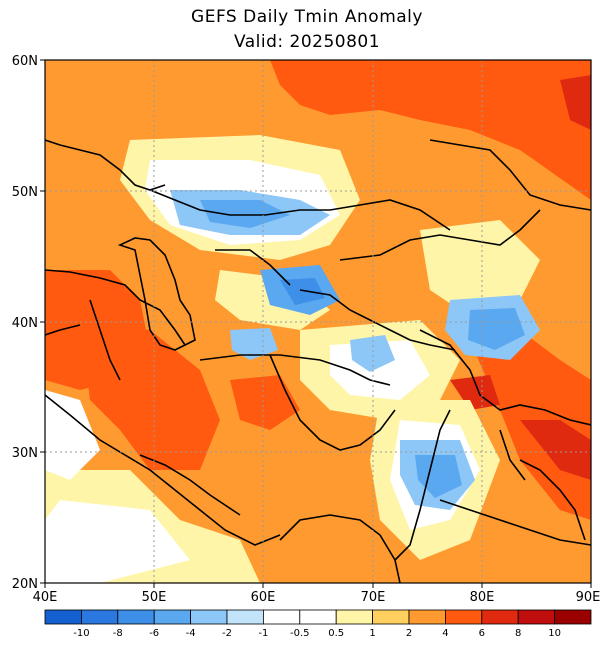 This screenshot has height=648, width=614. Describe the element at coordinates (263, 633) in the screenshot. I see `colorbar-label: -1` at that location.